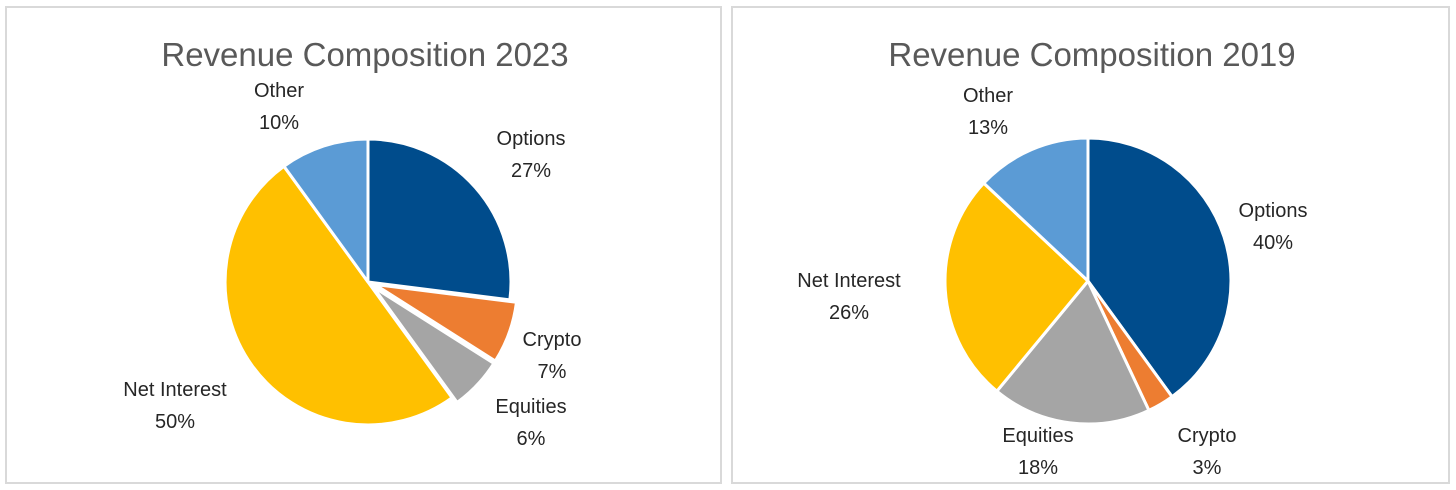 This screenshot has height=490, width=1456. What do you see at coordinates (552, 372) in the screenshot?
I see `slice-value-label-crypto: 7%` at bounding box center [552, 372].